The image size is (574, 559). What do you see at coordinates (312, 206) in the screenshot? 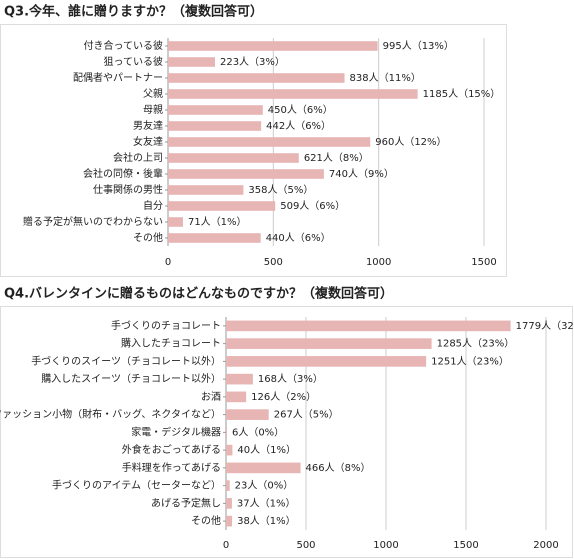
I see `value-label: 509人（6%）` at bounding box center [312, 206].